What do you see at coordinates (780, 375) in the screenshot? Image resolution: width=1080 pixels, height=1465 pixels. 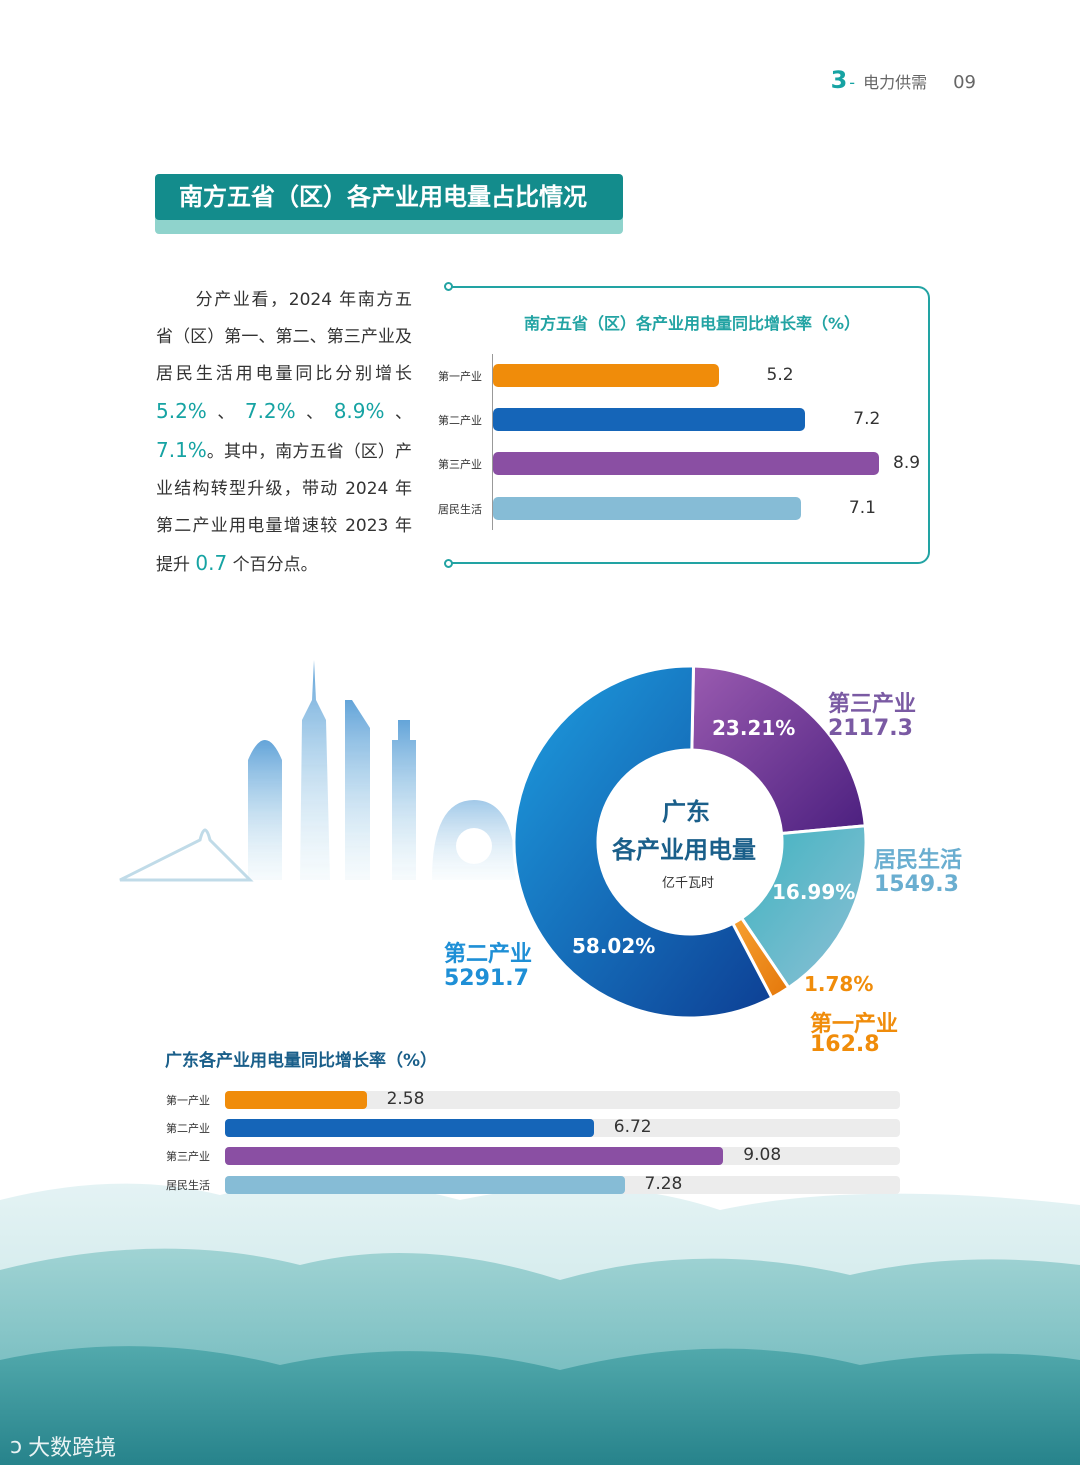 I see `chart1-value-primary: 5.2` at bounding box center [780, 375].